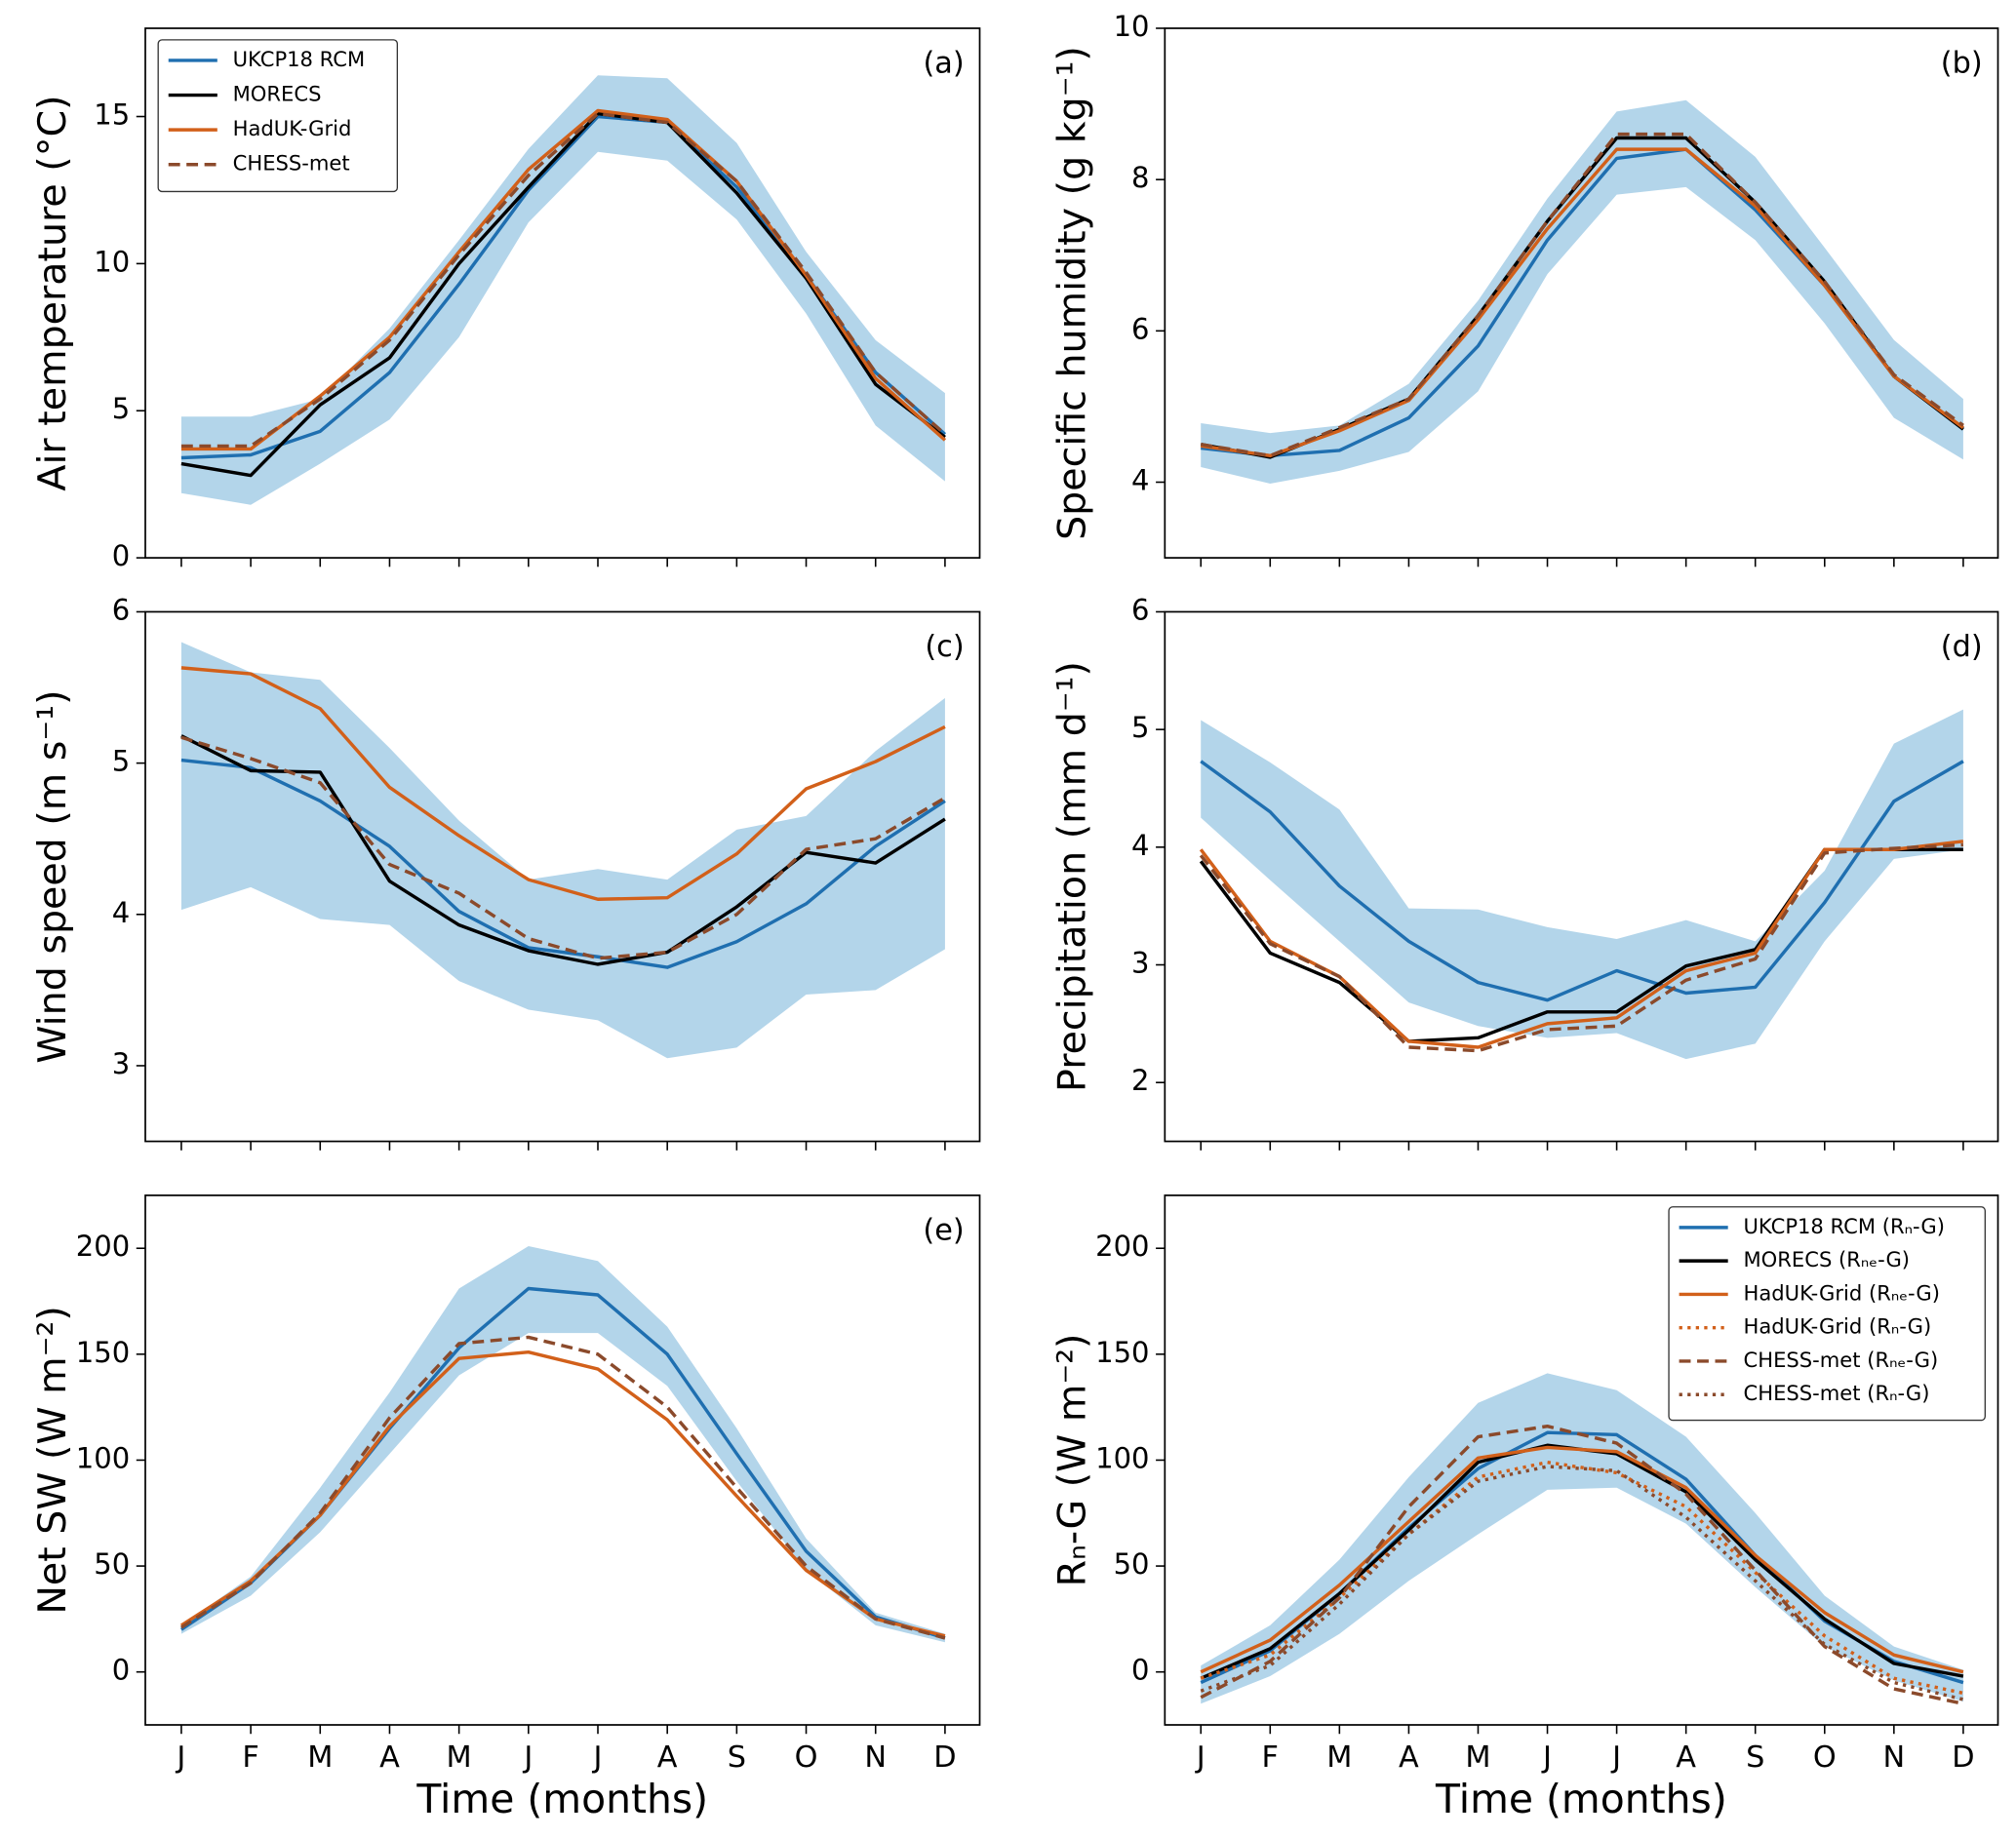 The width and height of the screenshot is (2016, 1838). I want to click on panel: 2 3 4 5 6 Precipitation (mm d⁻¹) (d), so click(1524, 872).